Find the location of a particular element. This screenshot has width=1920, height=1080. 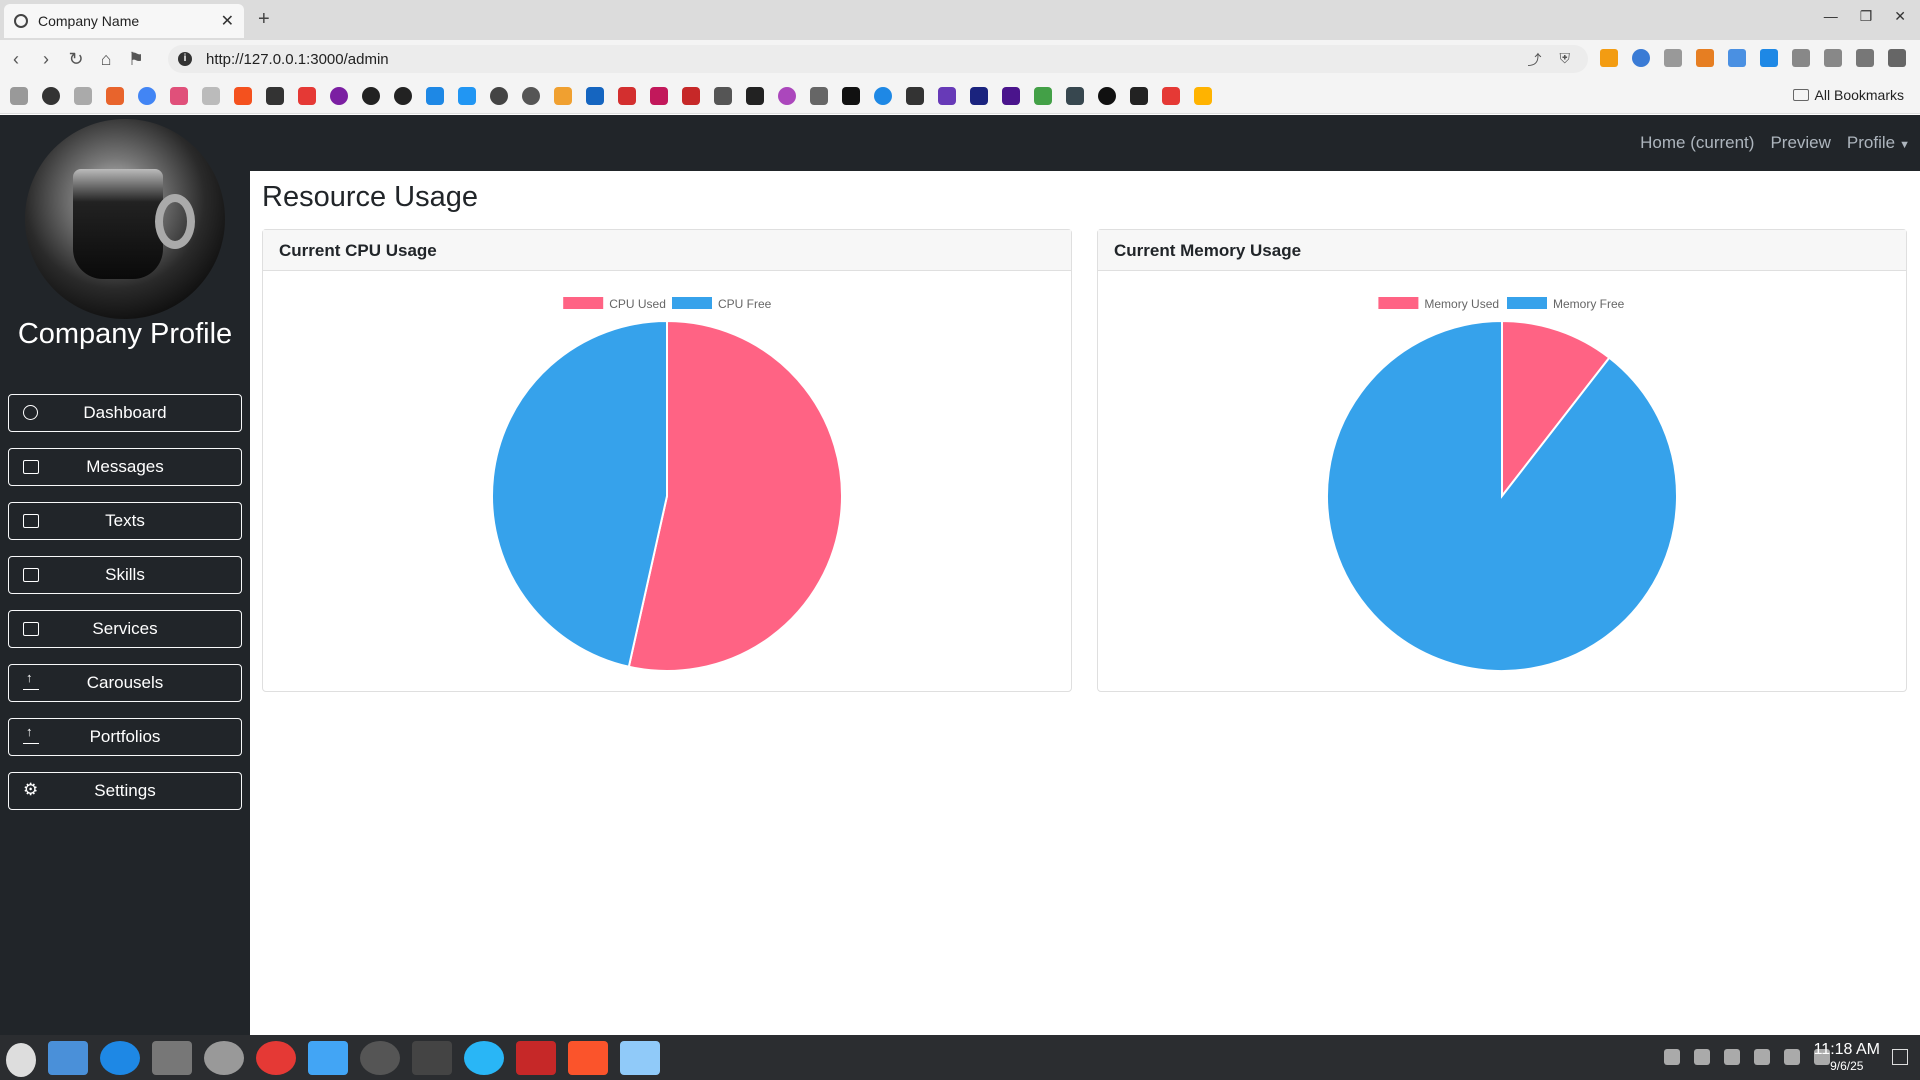

minimize-icon: — is located at coordinates (1830, 16).